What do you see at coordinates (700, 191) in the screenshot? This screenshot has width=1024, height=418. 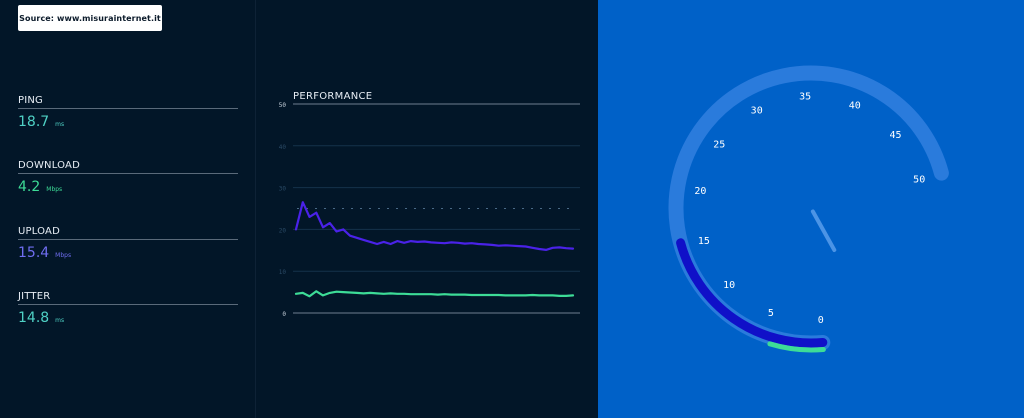 I see `gauge-tick-label: 20` at bounding box center [700, 191].